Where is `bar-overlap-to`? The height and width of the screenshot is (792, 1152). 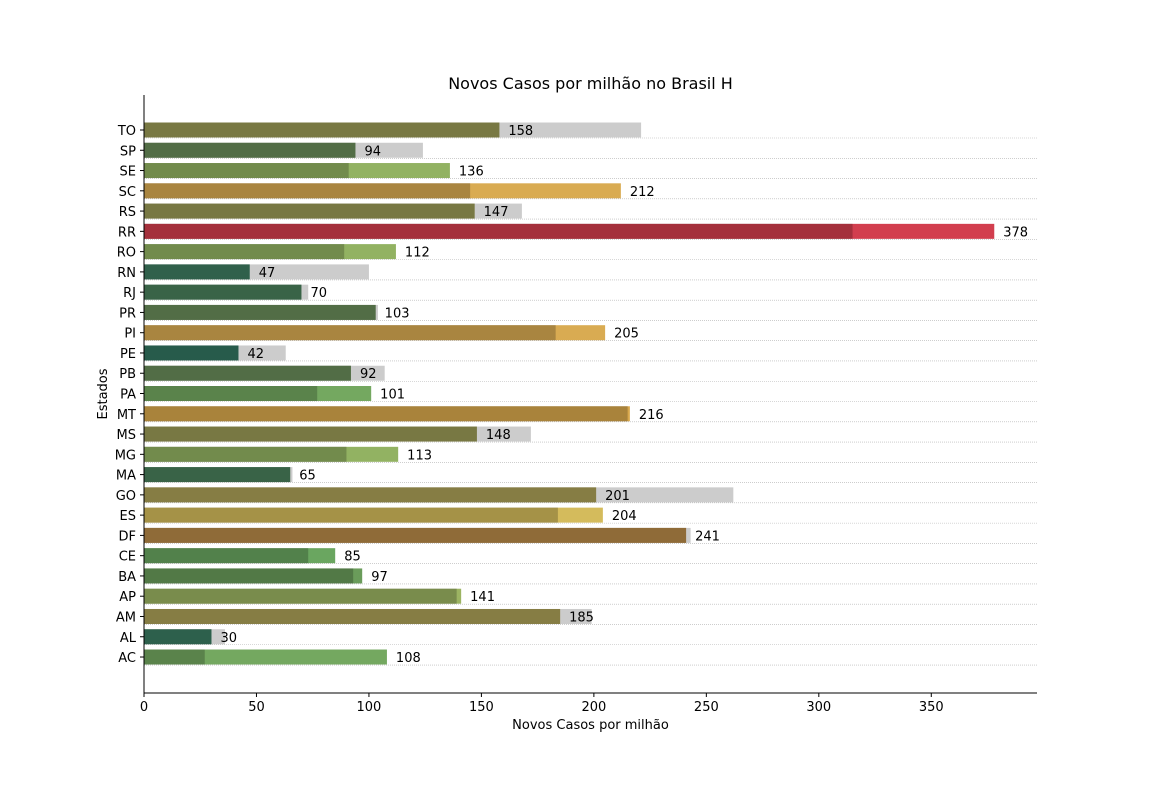 bar-overlap-to is located at coordinates (322, 130).